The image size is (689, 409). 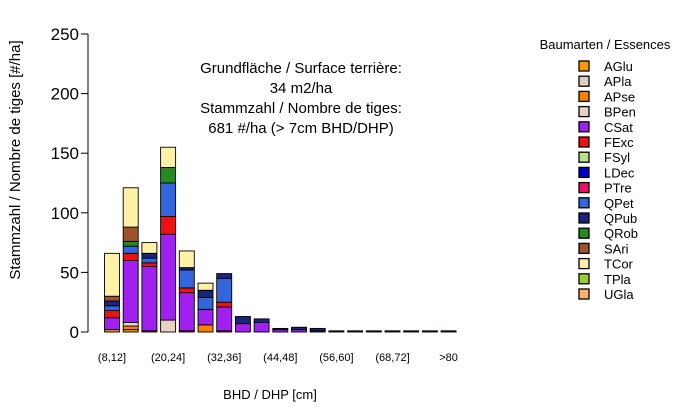 I want to click on legend-swatch-apse, so click(x=584, y=96).